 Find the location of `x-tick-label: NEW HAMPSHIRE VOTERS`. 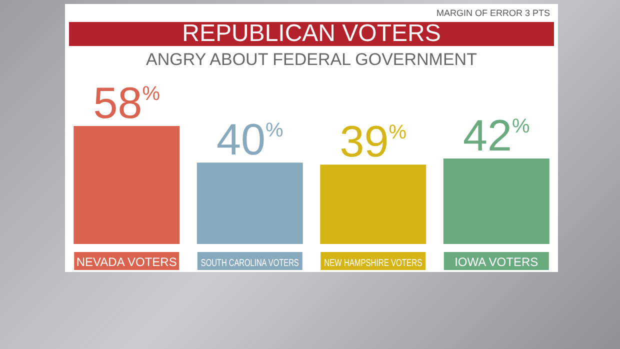

x-tick-label: NEW HAMPSHIRE VOTERS is located at coordinates (389, 263).